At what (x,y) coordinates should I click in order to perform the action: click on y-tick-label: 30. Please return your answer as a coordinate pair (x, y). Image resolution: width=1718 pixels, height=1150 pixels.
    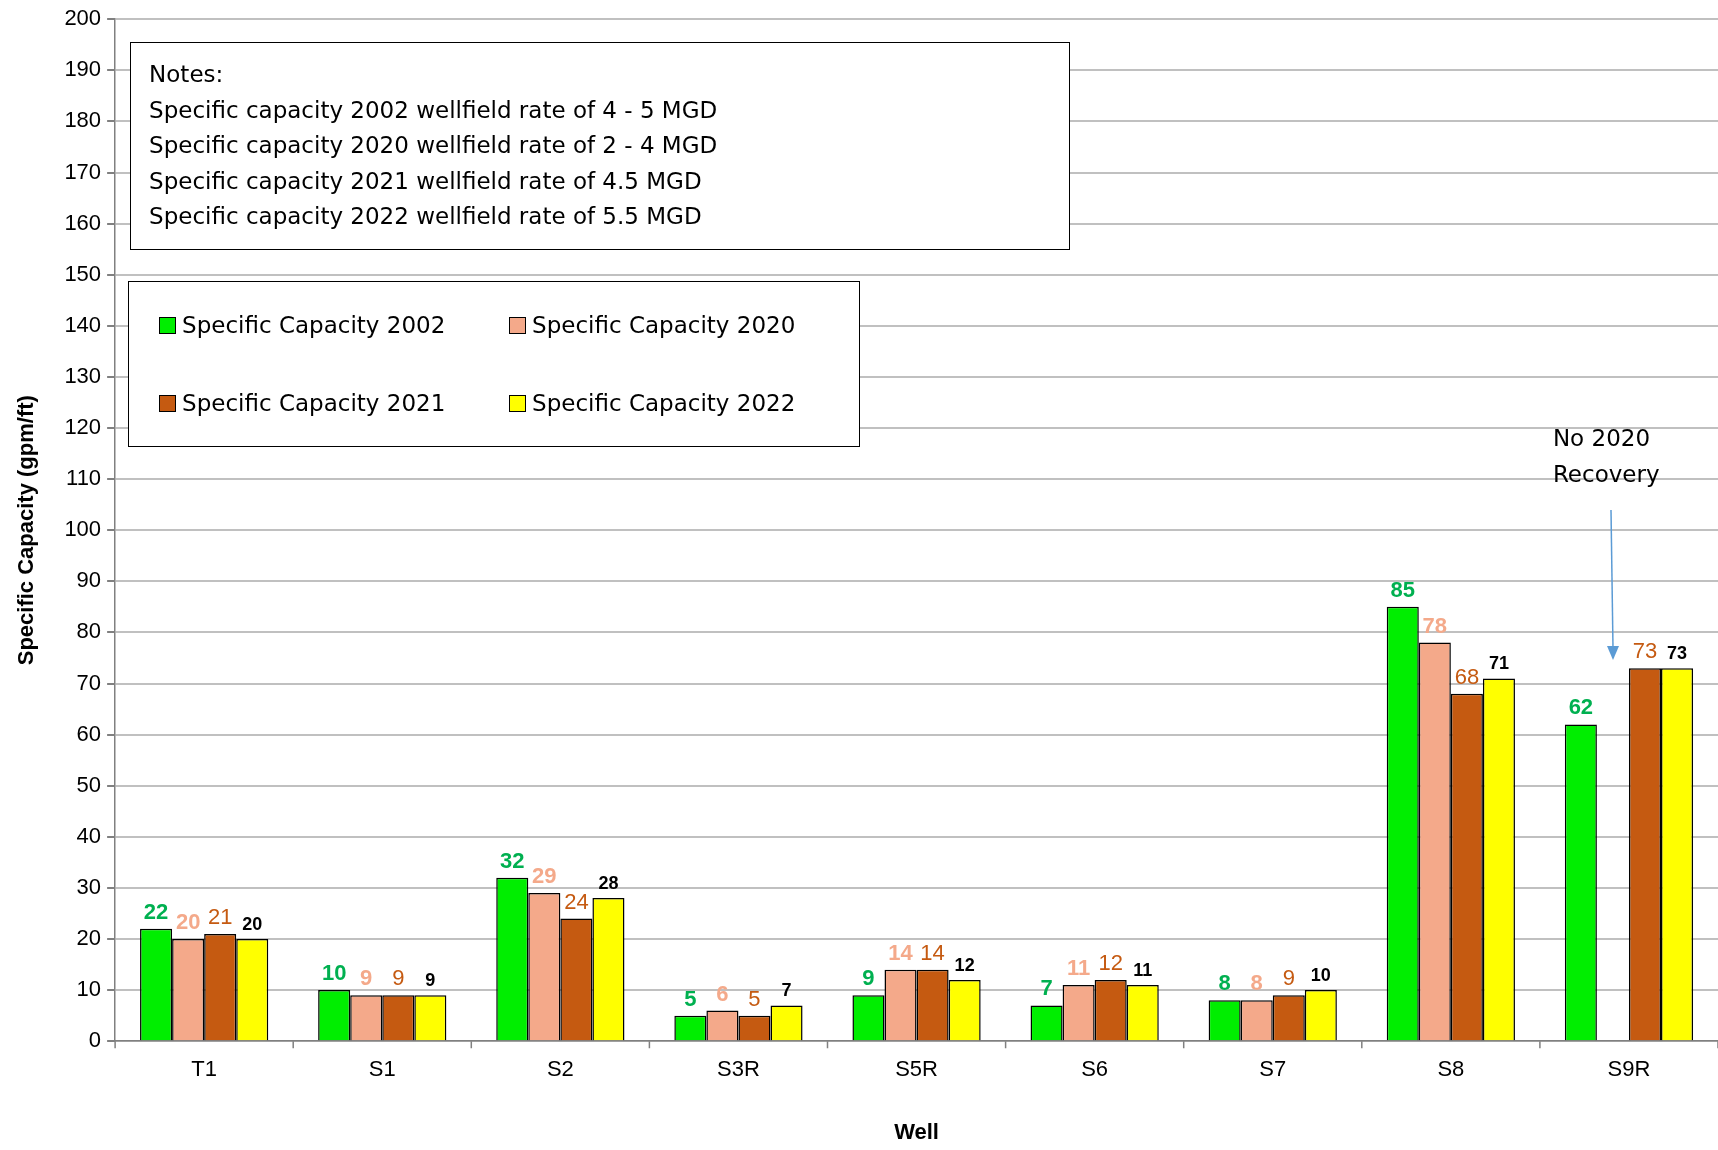
    Looking at the image, I should click on (89, 886).